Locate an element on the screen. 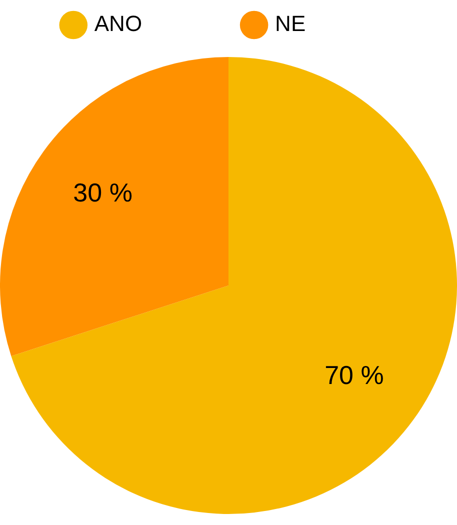 This screenshot has height=525, width=457. data-label: 30 % is located at coordinates (102, 192).